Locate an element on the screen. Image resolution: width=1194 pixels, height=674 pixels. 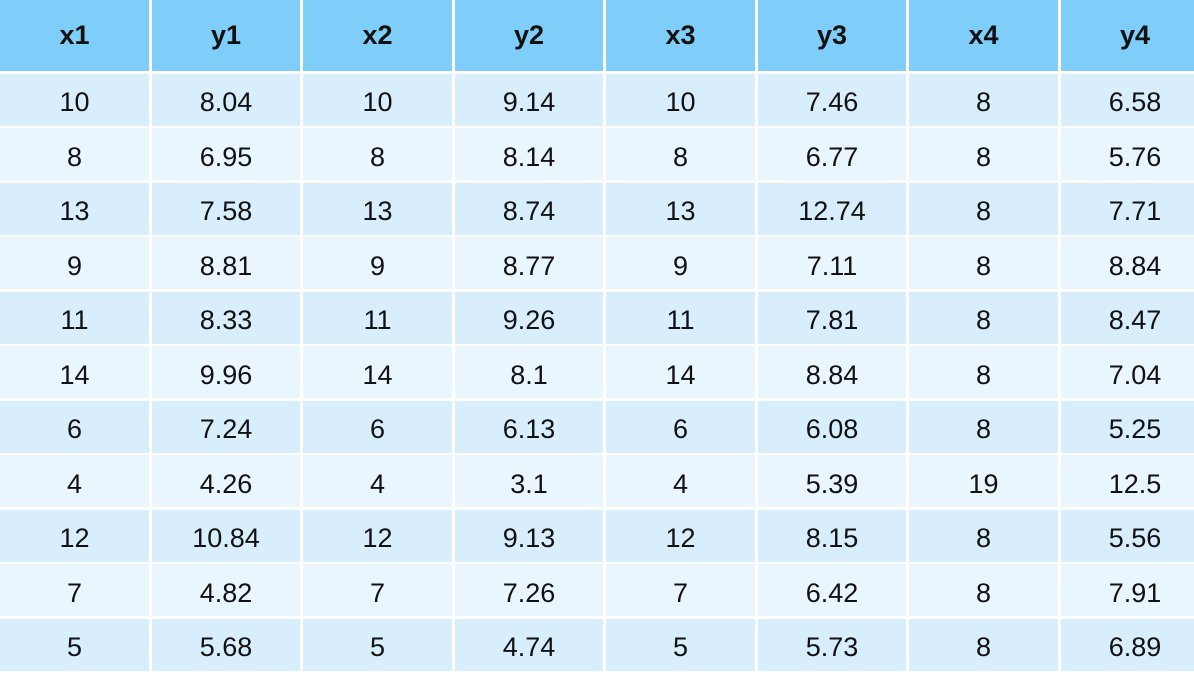
column-header-y1: y1 is located at coordinates (226, 35).